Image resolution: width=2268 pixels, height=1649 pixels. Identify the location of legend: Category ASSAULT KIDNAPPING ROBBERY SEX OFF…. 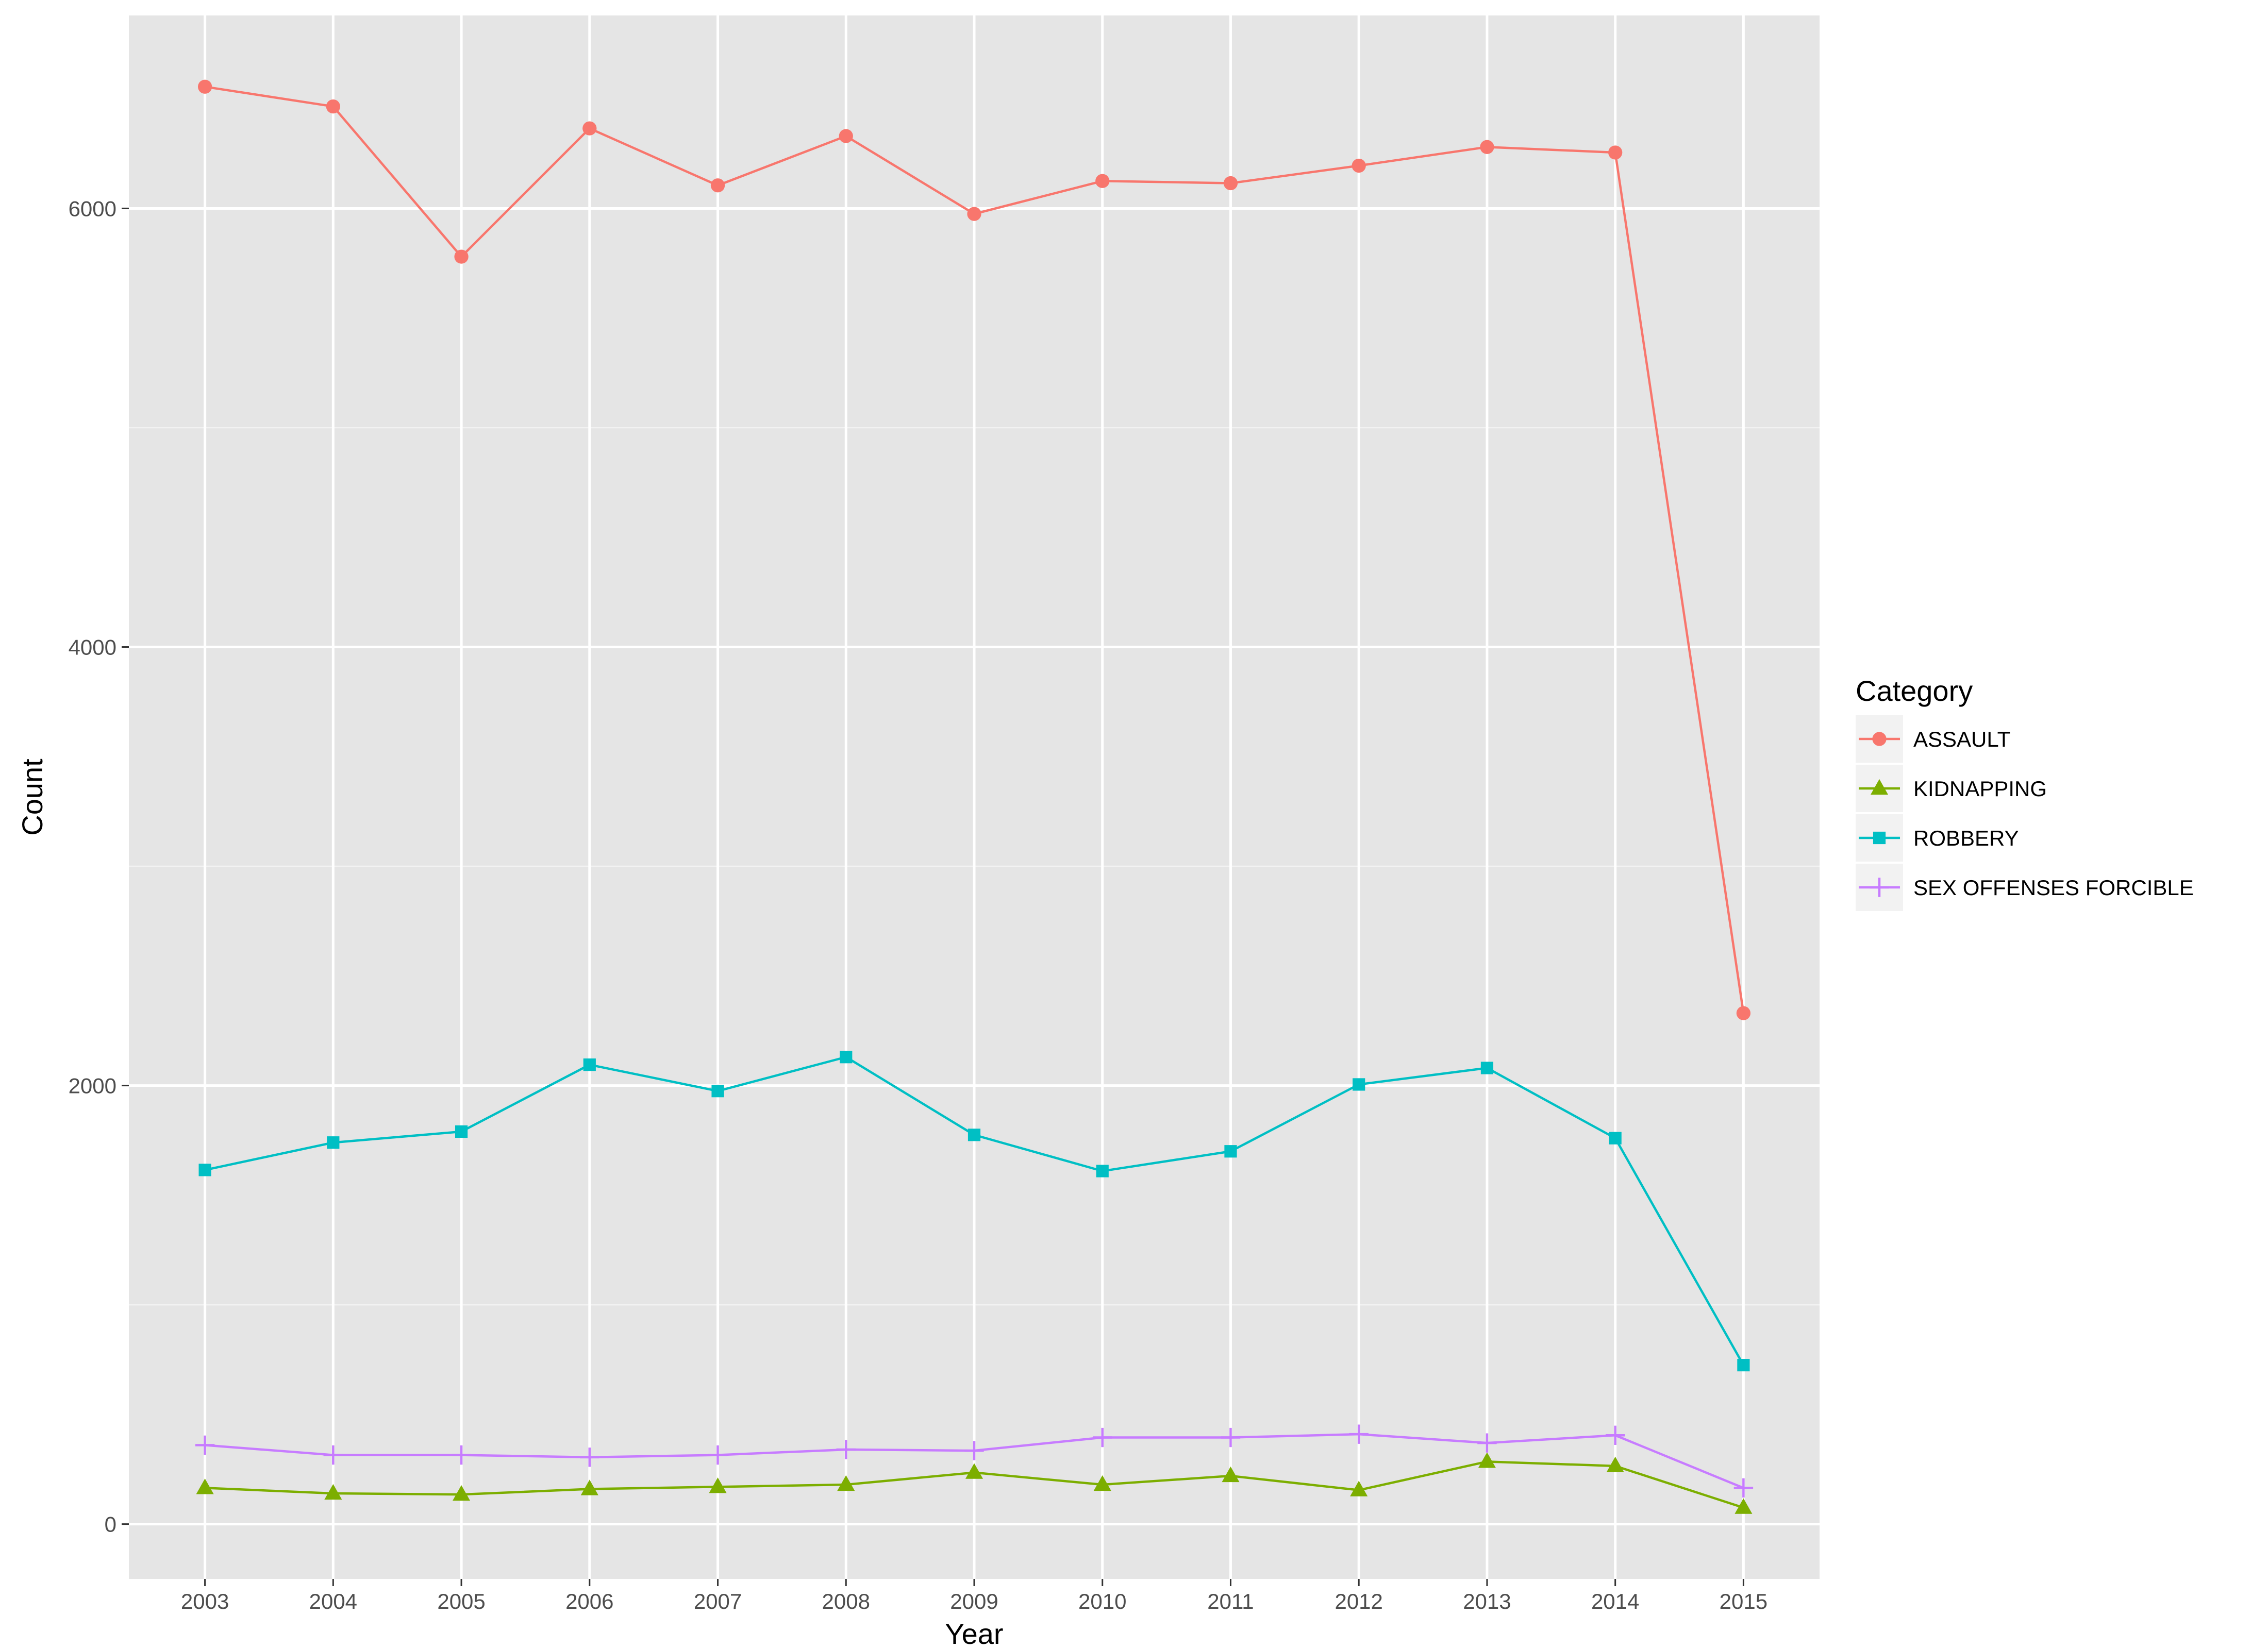
(2025, 793).